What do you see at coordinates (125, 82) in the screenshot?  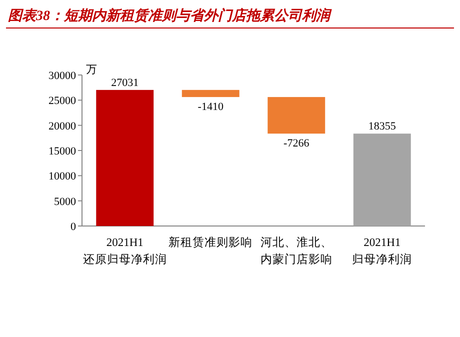 I see `data-label: 27031` at bounding box center [125, 82].